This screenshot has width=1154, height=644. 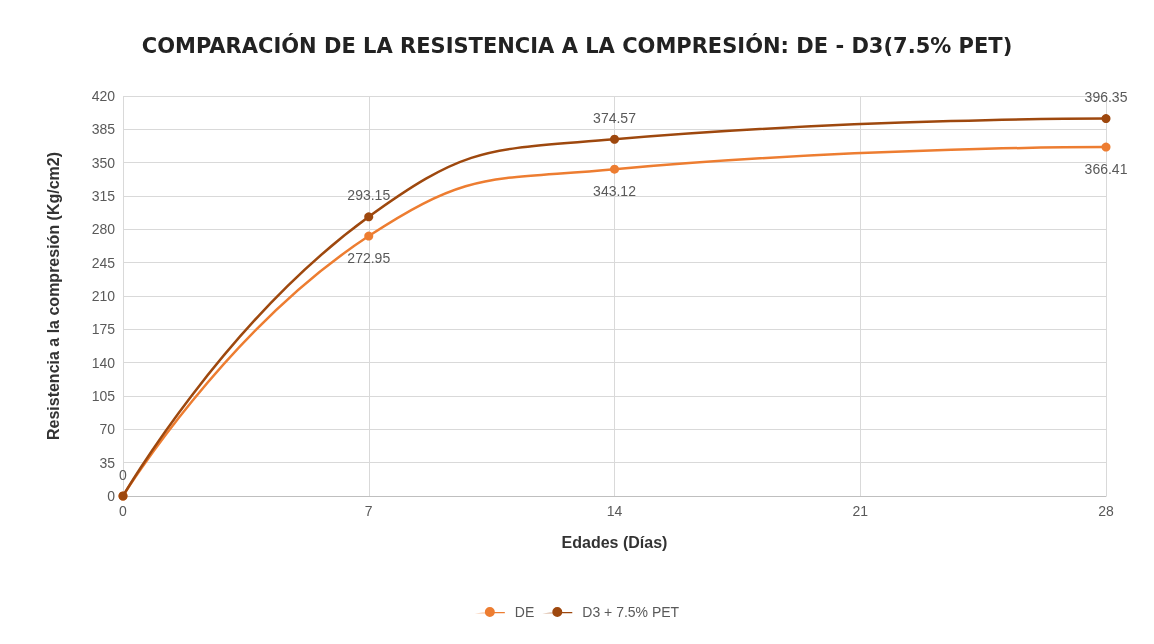 I want to click on y-tick-label: 35, so click(x=107, y=462).